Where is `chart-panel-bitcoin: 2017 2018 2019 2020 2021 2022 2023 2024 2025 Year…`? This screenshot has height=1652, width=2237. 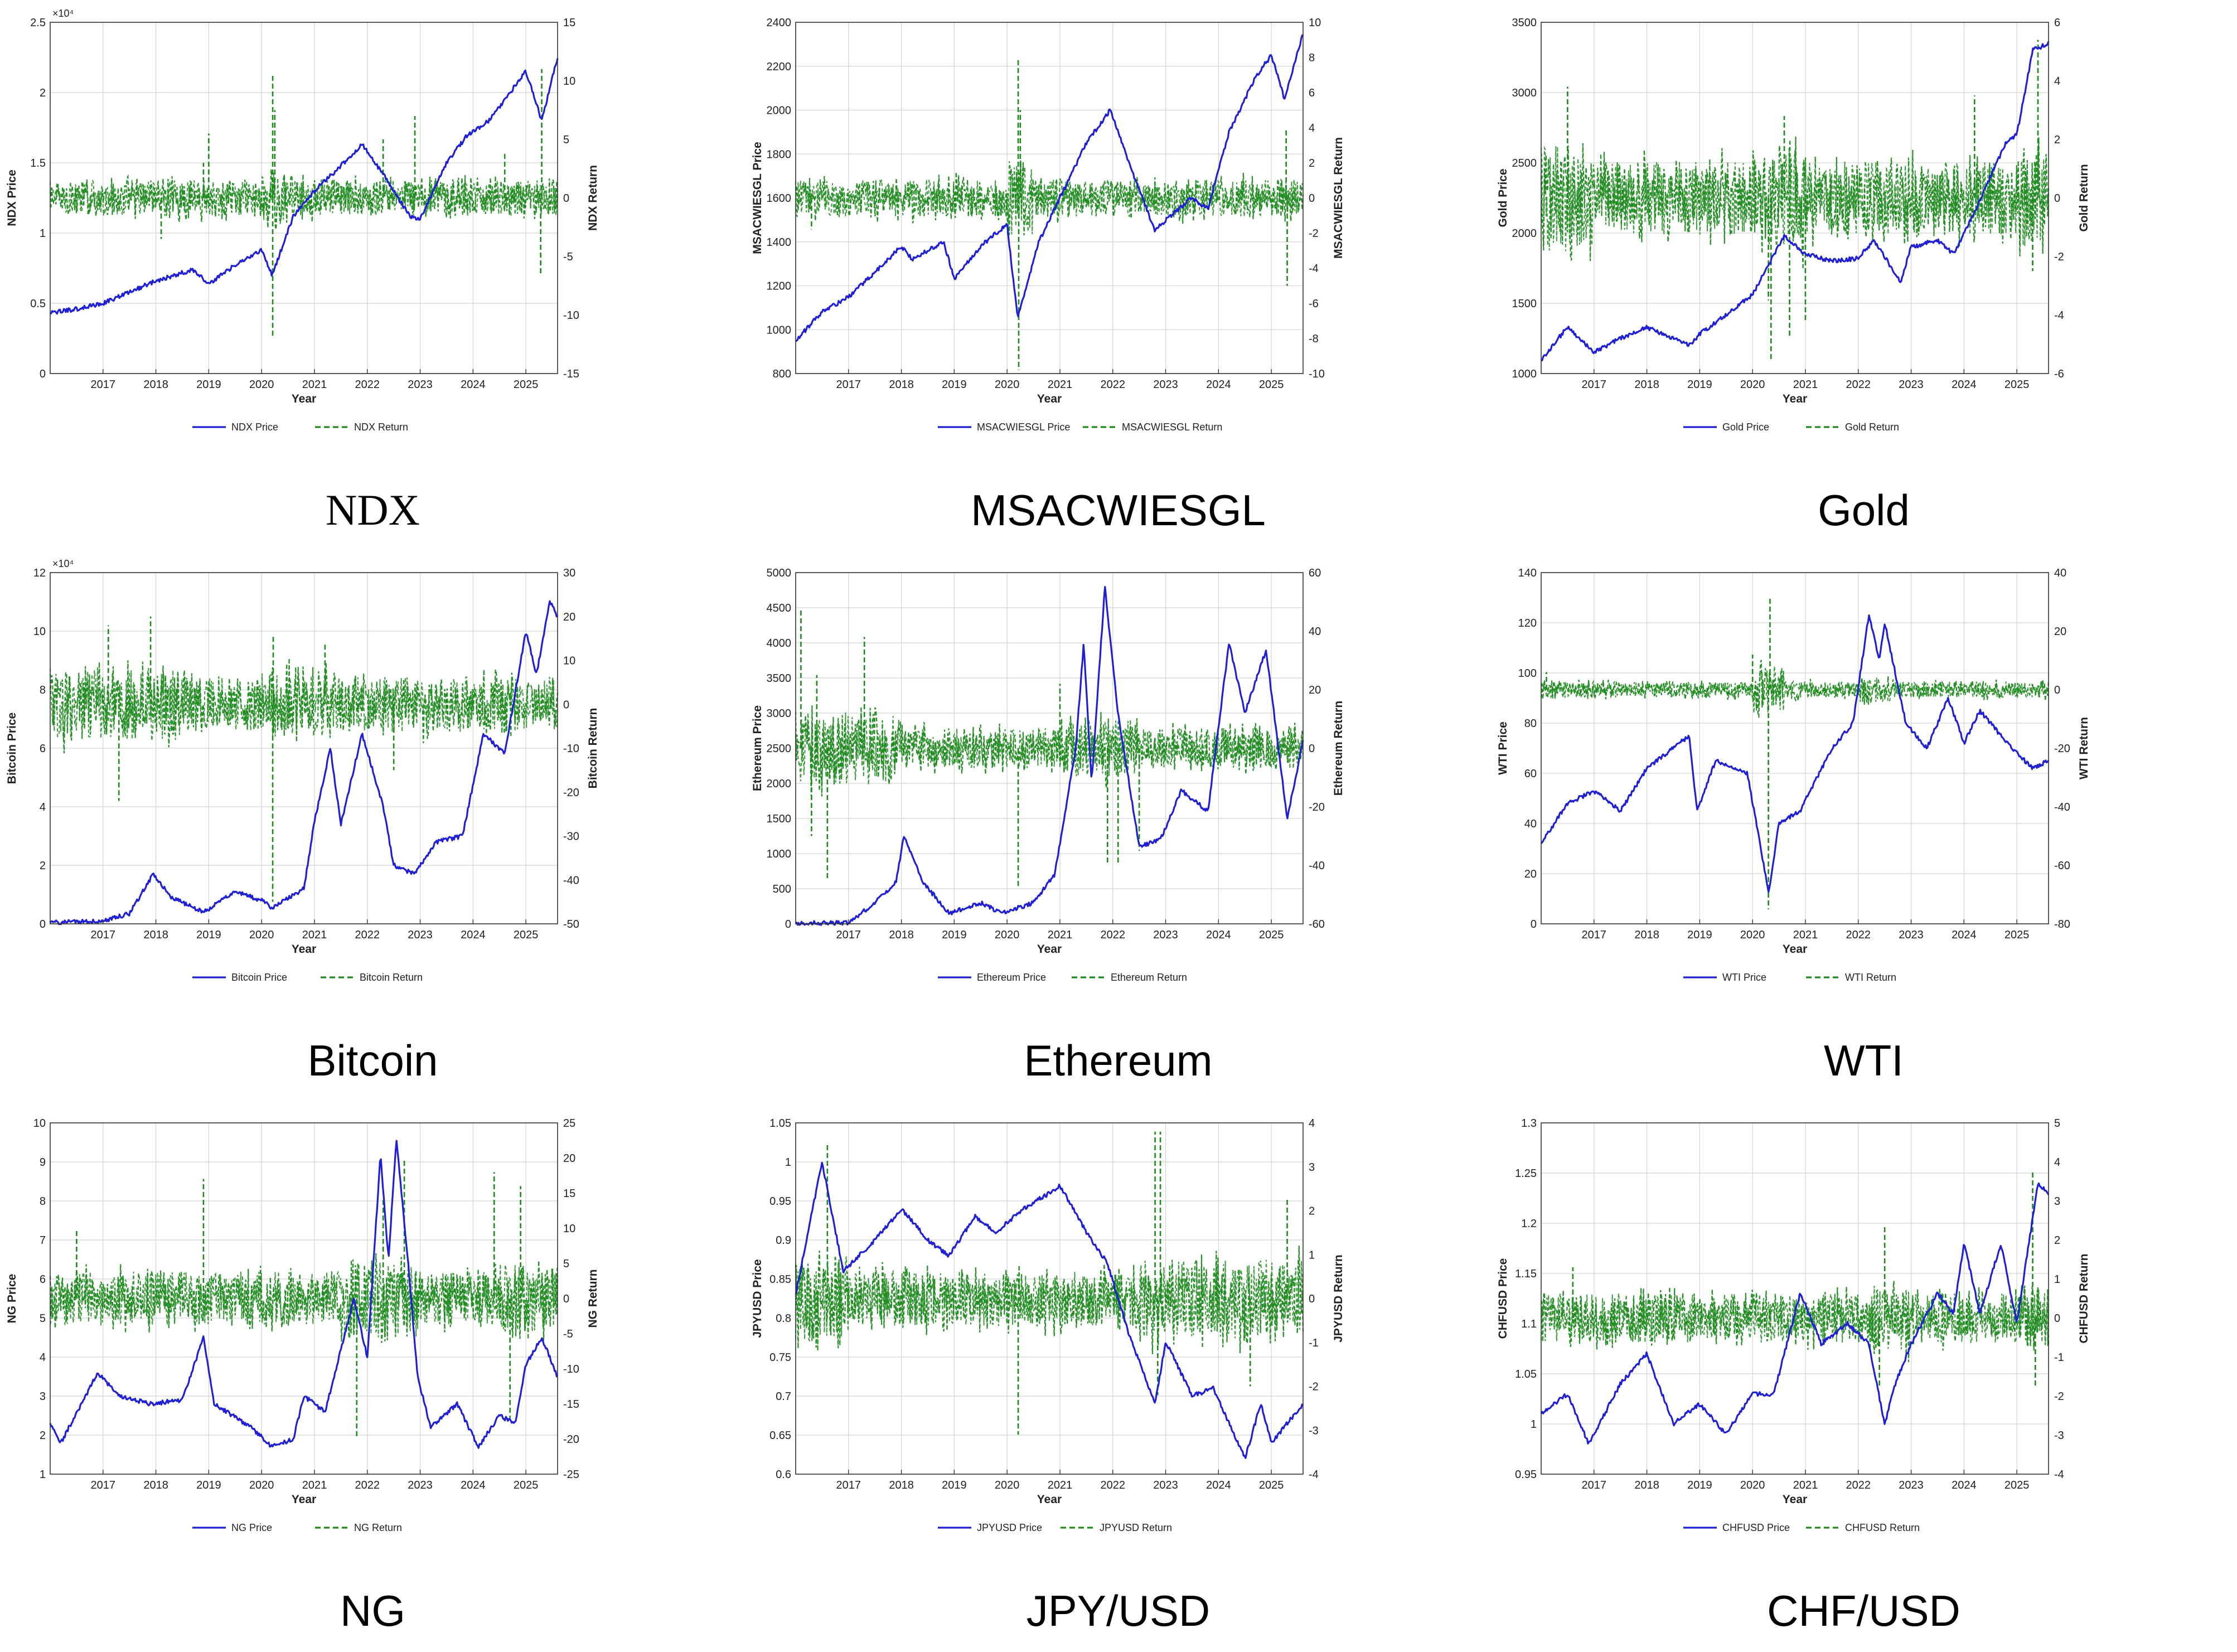
chart-panel-bitcoin: 2017 2018 2019 2020 2021 2022 2023 2024 2025 Year… is located at coordinates (372, 825).